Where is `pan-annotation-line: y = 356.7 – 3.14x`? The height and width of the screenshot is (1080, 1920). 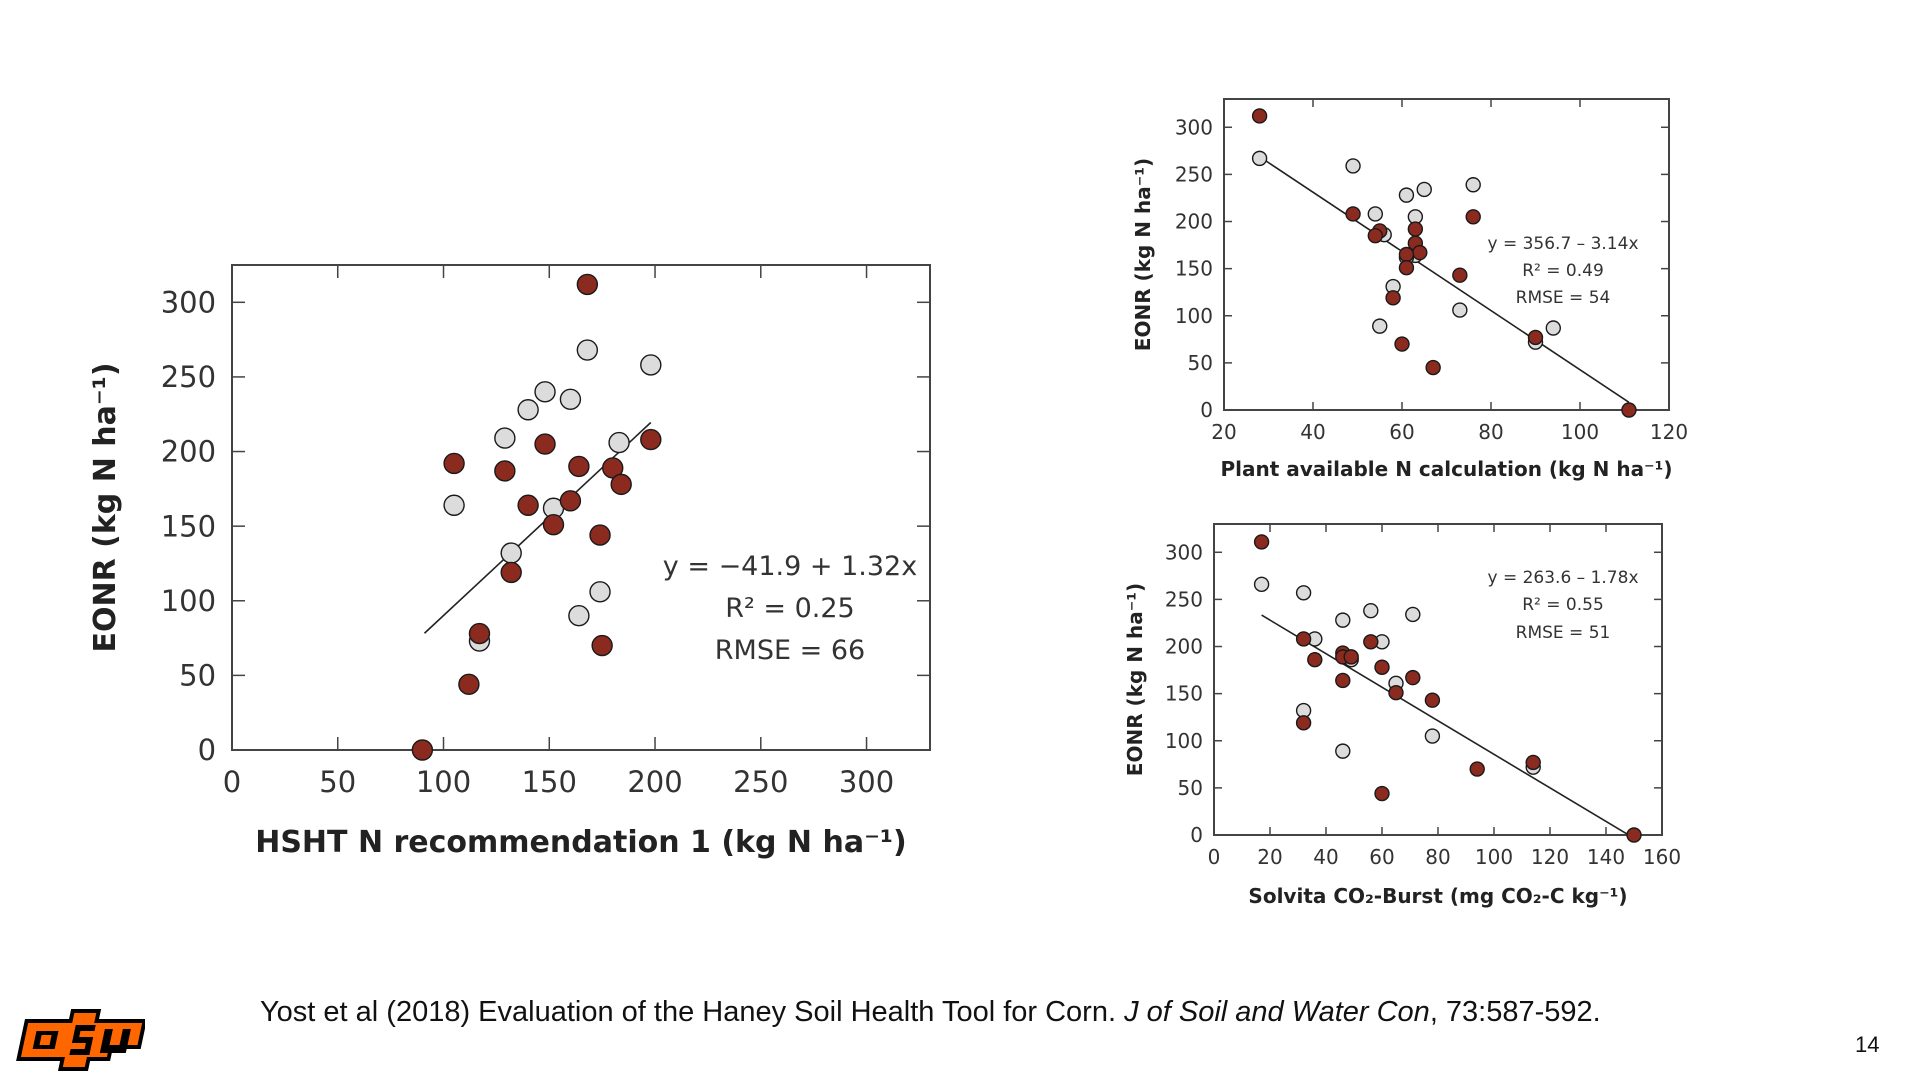
pan-annotation-line: y = 356.7 – 3.14x is located at coordinates (1563, 244).